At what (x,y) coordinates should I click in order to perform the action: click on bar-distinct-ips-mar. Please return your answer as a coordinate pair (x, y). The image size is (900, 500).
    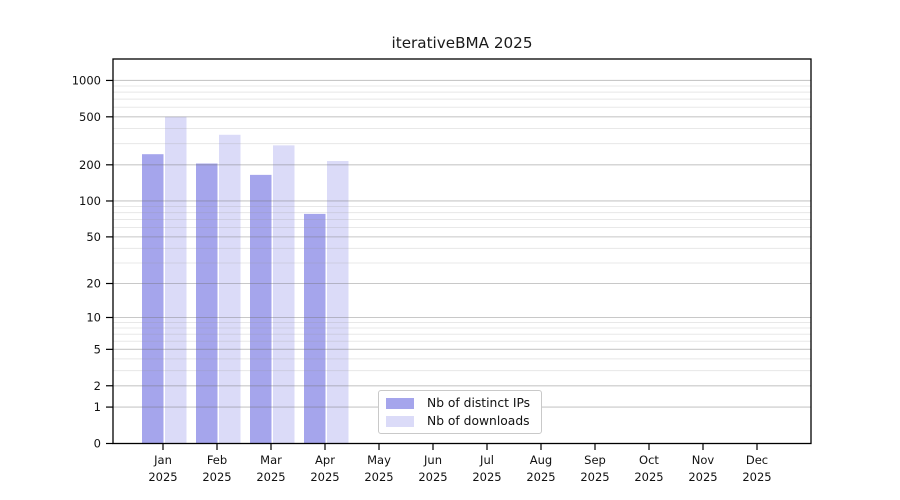
    Looking at the image, I should click on (261, 309).